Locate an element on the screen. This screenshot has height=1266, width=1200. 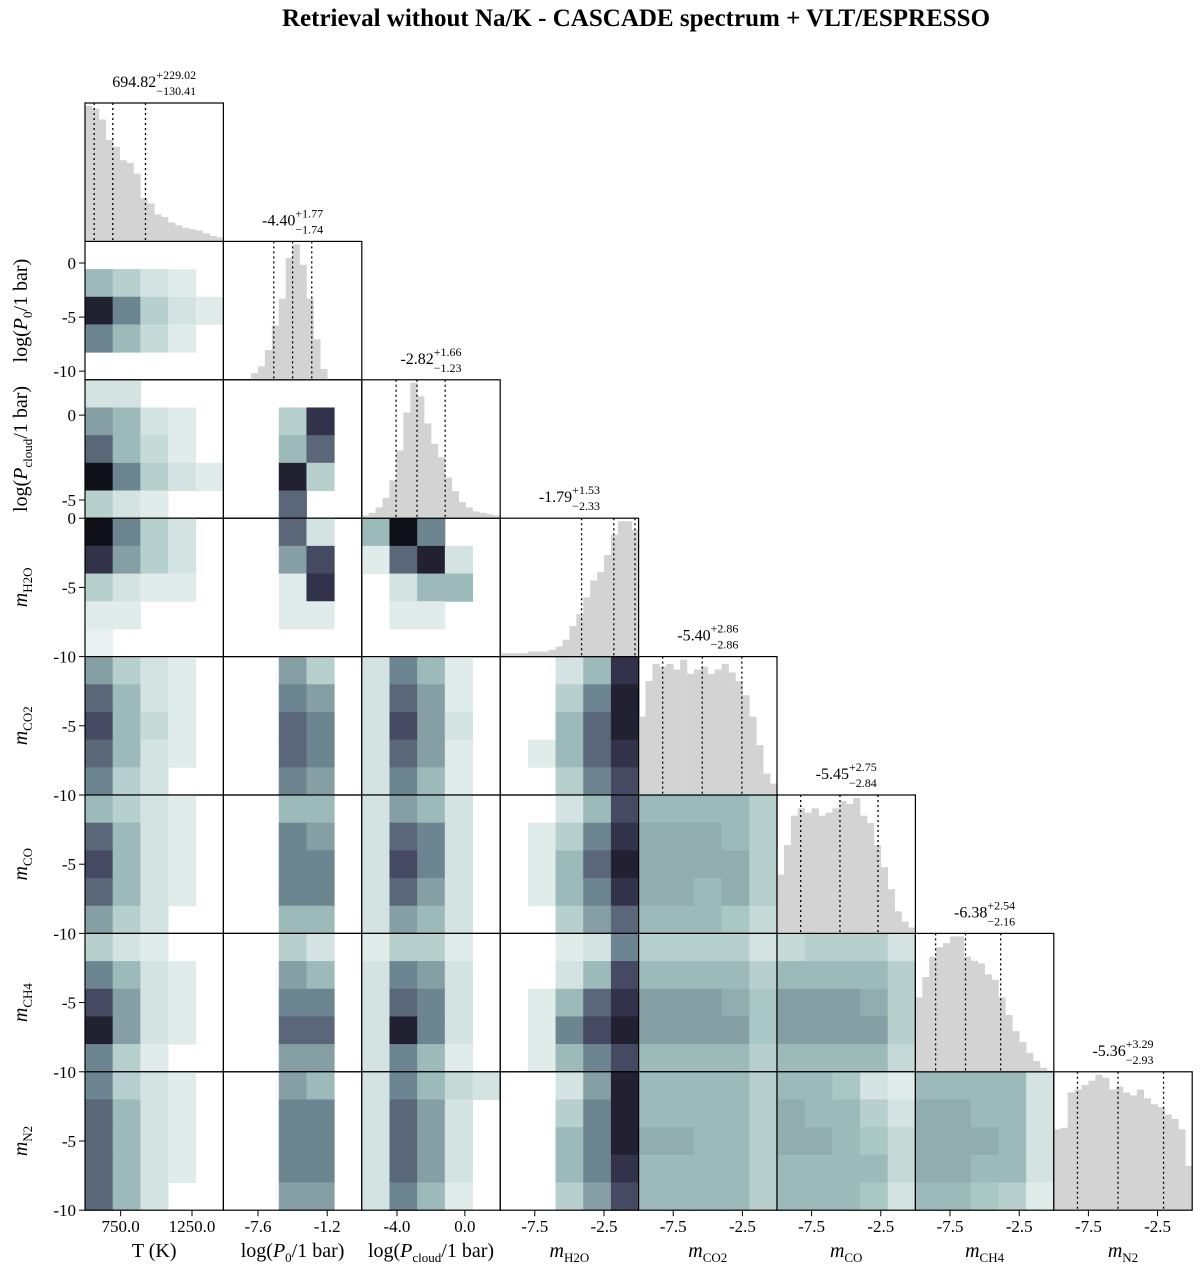
axis-label: log(Pcloud/1 bar) is located at coordinates (431, 1252).